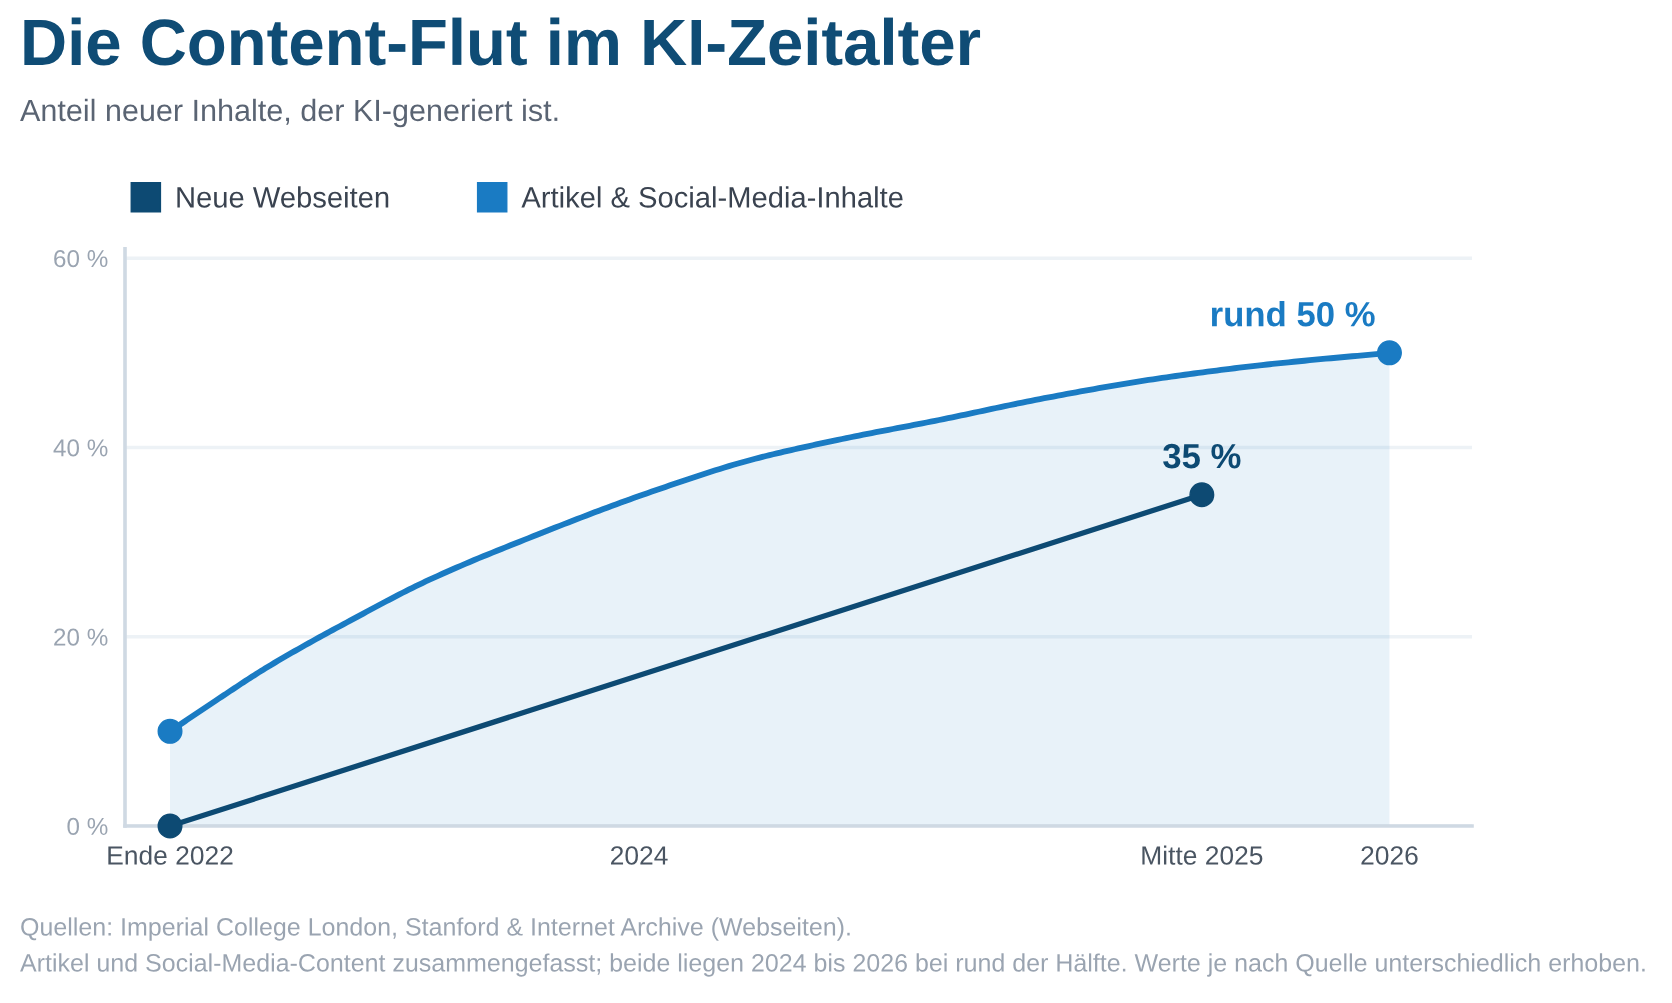 Image resolution: width=1672 pixels, height=1003 pixels. I want to click on x-tick-label: 2026, so click(1389, 855).